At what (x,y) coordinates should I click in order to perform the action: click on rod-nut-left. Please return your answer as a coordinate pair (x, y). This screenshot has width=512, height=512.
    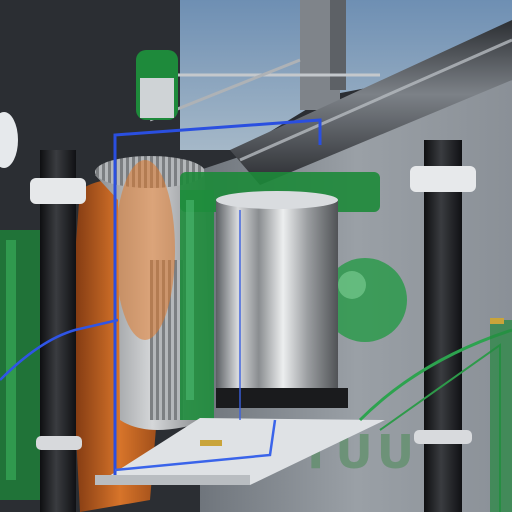
    Looking at the image, I should click on (58, 191).